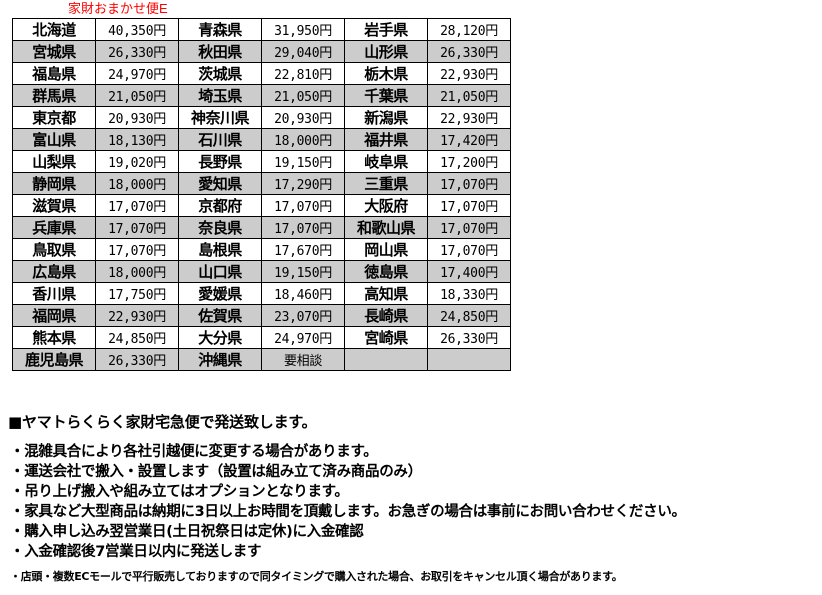  I want to click on prefecture-cell: 福岡県, so click(54, 315).